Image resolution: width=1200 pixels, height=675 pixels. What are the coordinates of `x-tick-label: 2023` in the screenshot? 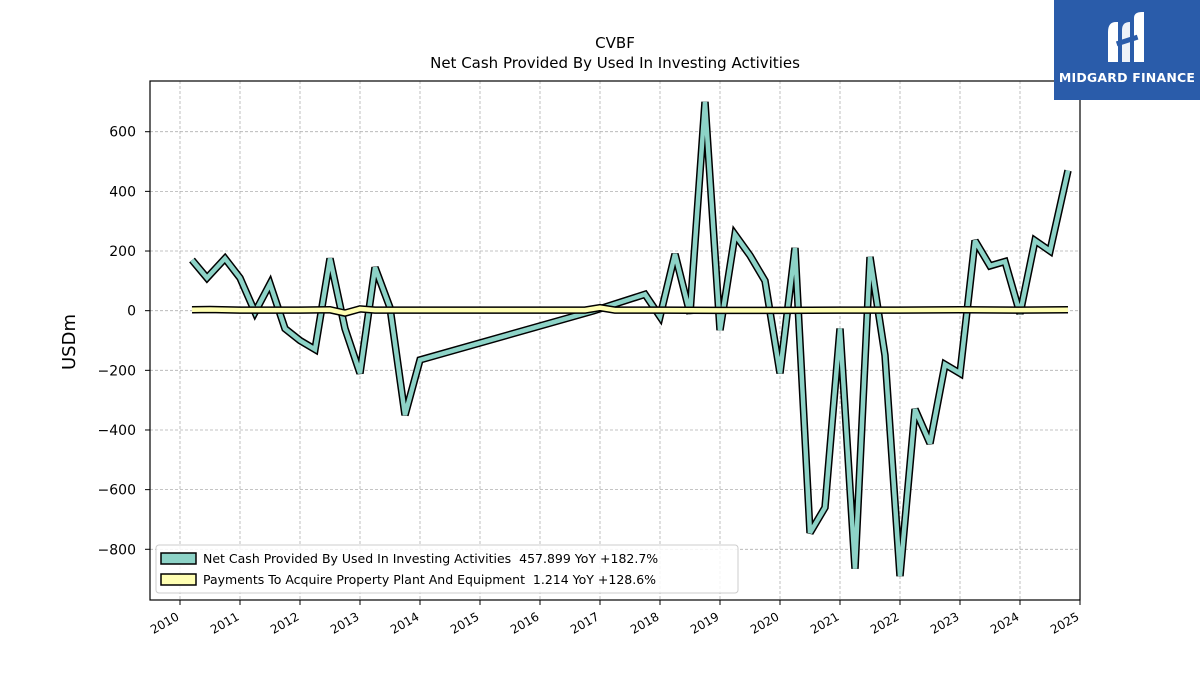 It's located at (944, 622).